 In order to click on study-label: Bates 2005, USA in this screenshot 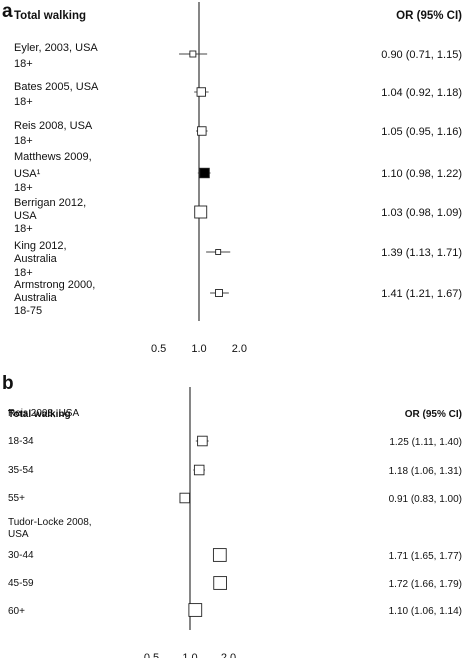, I will do `click(56, 87)`.